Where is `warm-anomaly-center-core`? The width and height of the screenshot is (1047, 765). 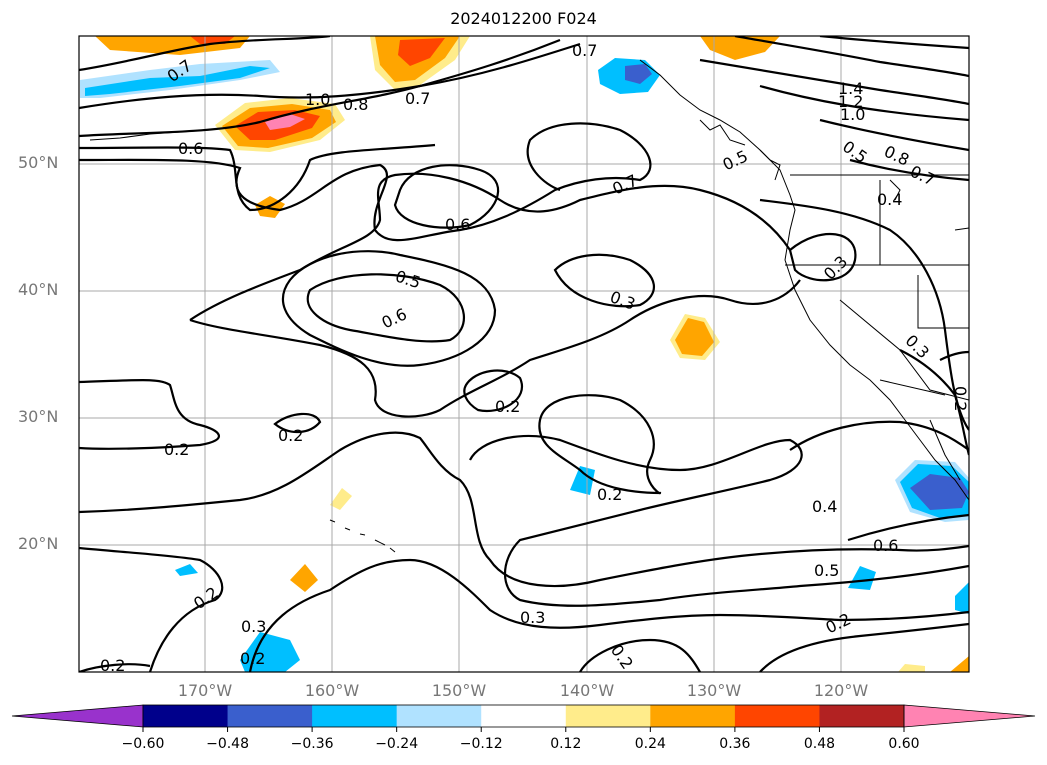
warm-anomaly-center-core is located at coordinates (694, 337).